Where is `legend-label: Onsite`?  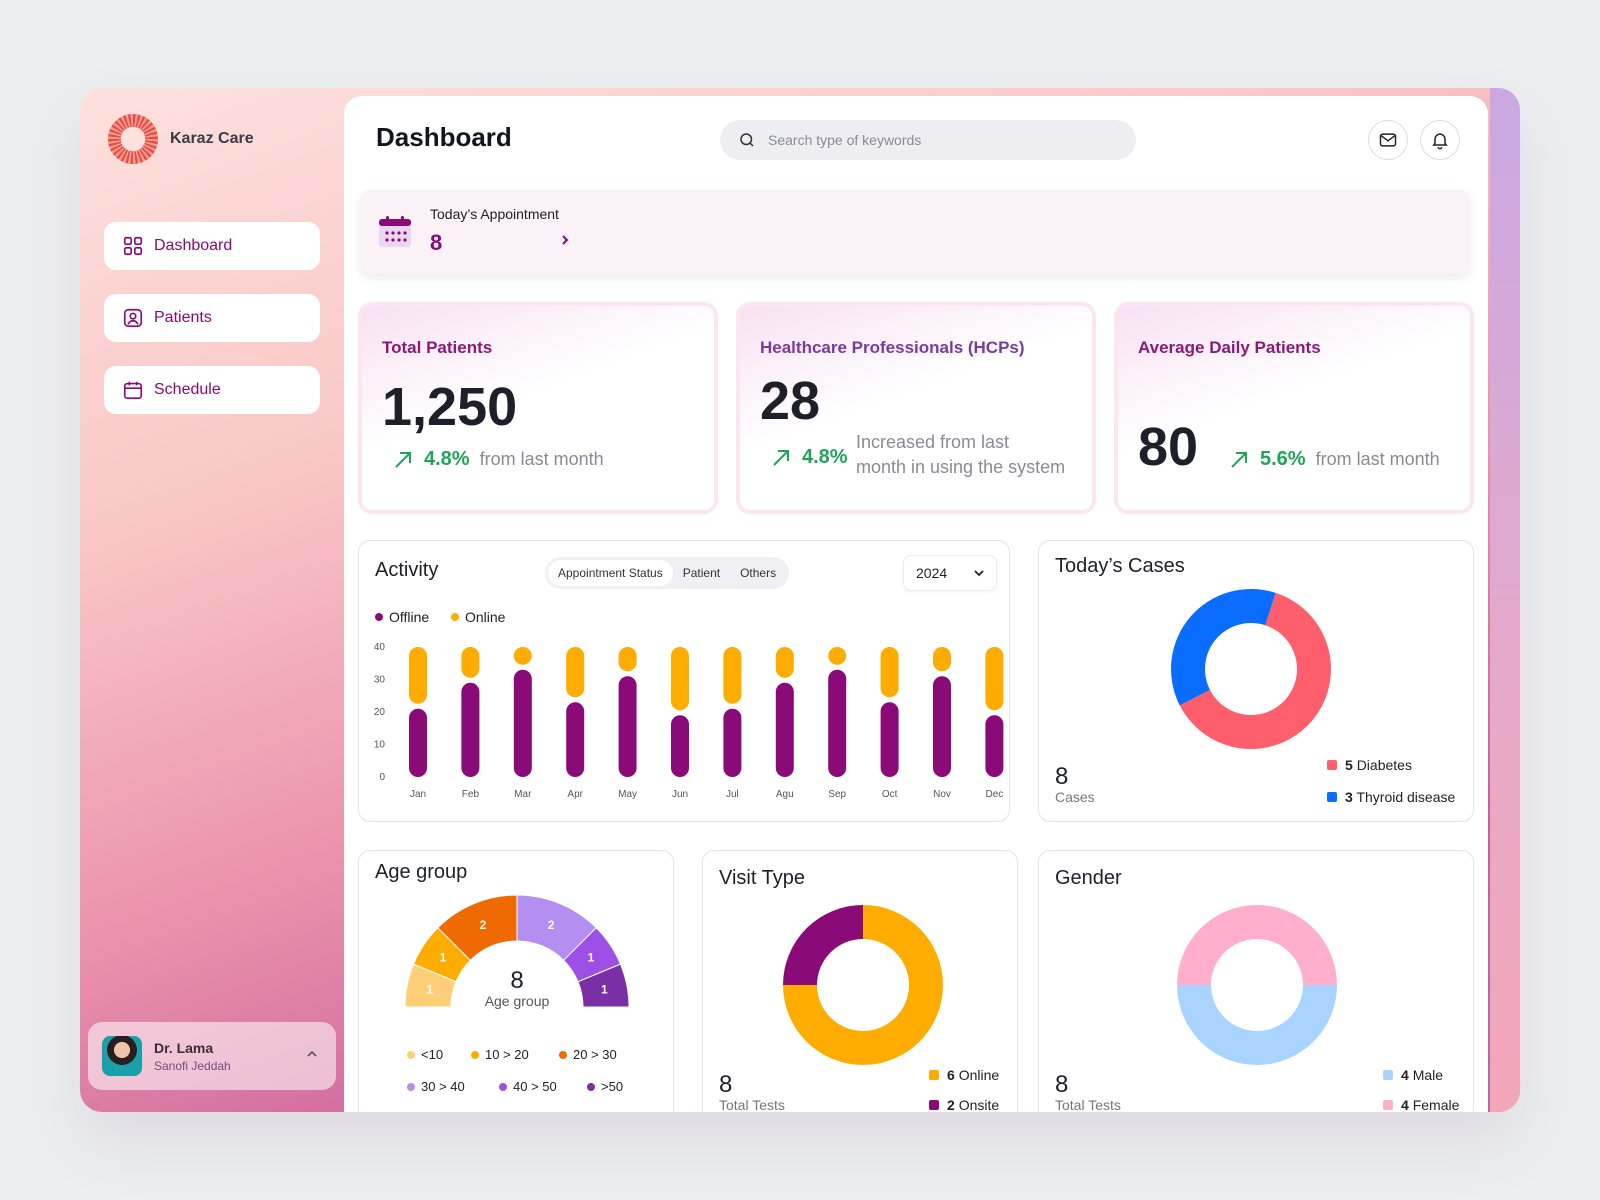
legend-label: Onsite is located at coordinates (979, 1104).